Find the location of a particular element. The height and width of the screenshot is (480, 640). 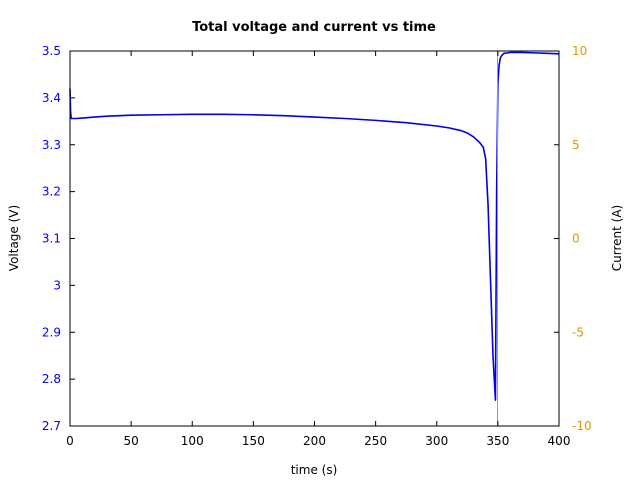

x-tick-label: 200 is located at coordinates (314, 441).